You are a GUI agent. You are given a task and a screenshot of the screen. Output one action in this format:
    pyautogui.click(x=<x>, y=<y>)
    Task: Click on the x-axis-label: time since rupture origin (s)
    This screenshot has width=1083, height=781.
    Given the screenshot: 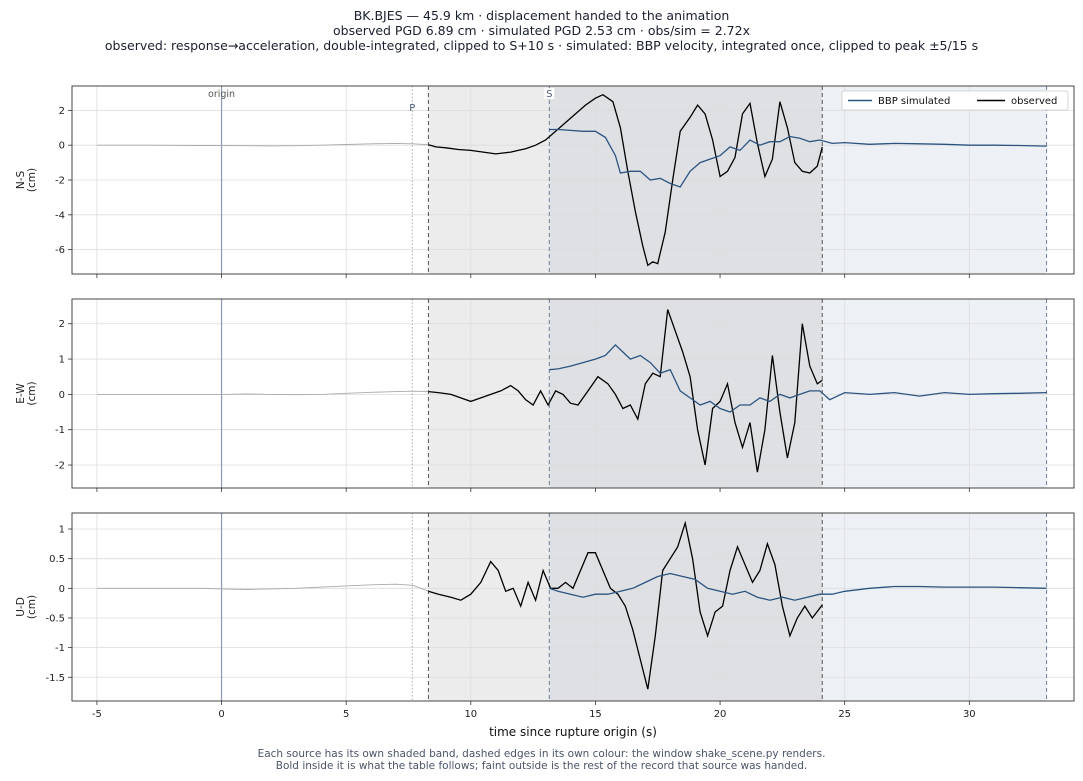 What is the action you would take?
    pyautogui.click(x=573, y=732)
    